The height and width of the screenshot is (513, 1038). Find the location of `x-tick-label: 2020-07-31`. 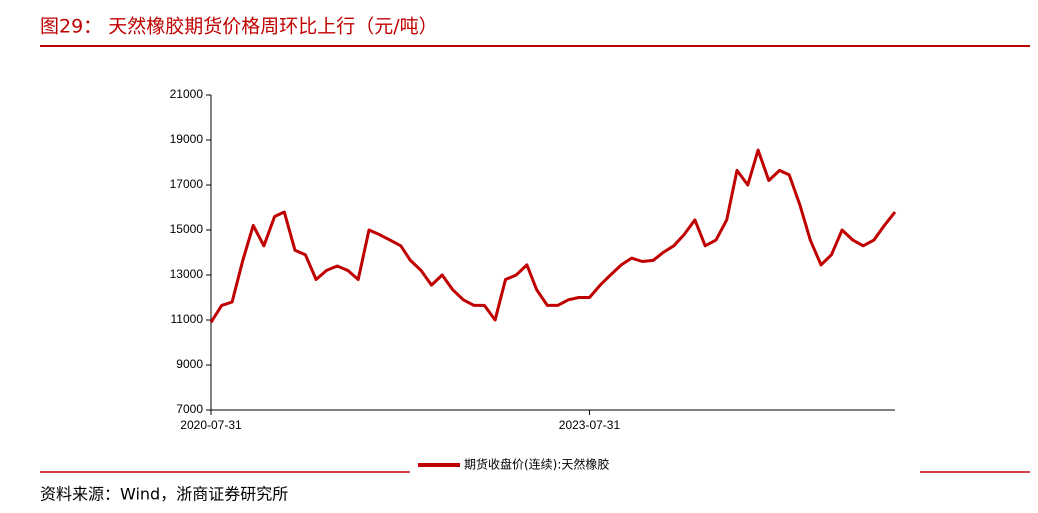

x-tick-label: 2020-07-31 is located at coordinates (211, 425).